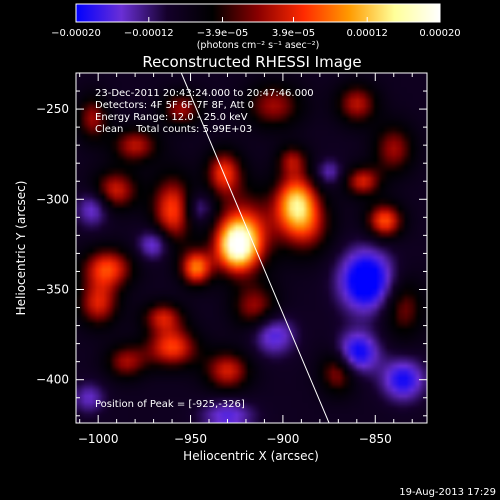 The height and width of the screenshot is (500, 500). What do you see at coordinates (52, 199) in the screenshot?
I see `y-tick-label: −300` at bounding box center [52, 199].